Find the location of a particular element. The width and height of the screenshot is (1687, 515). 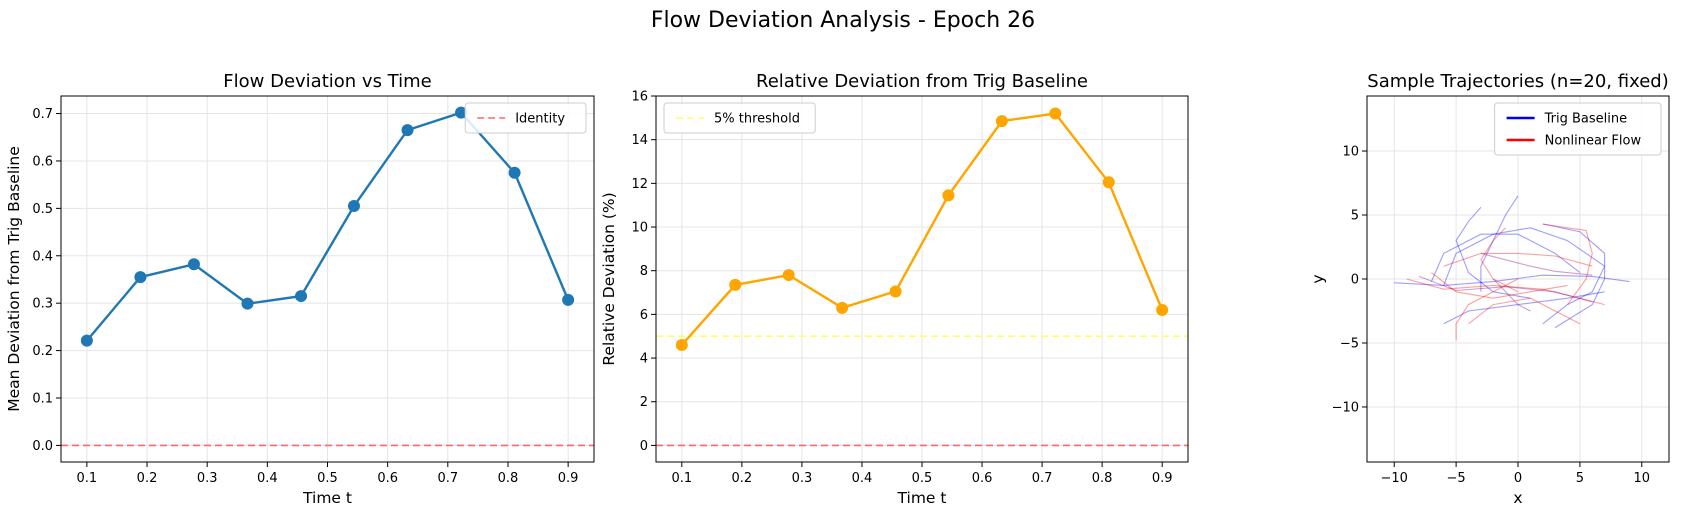

y-tick-label: 14 is located at coordinates (639, 140).